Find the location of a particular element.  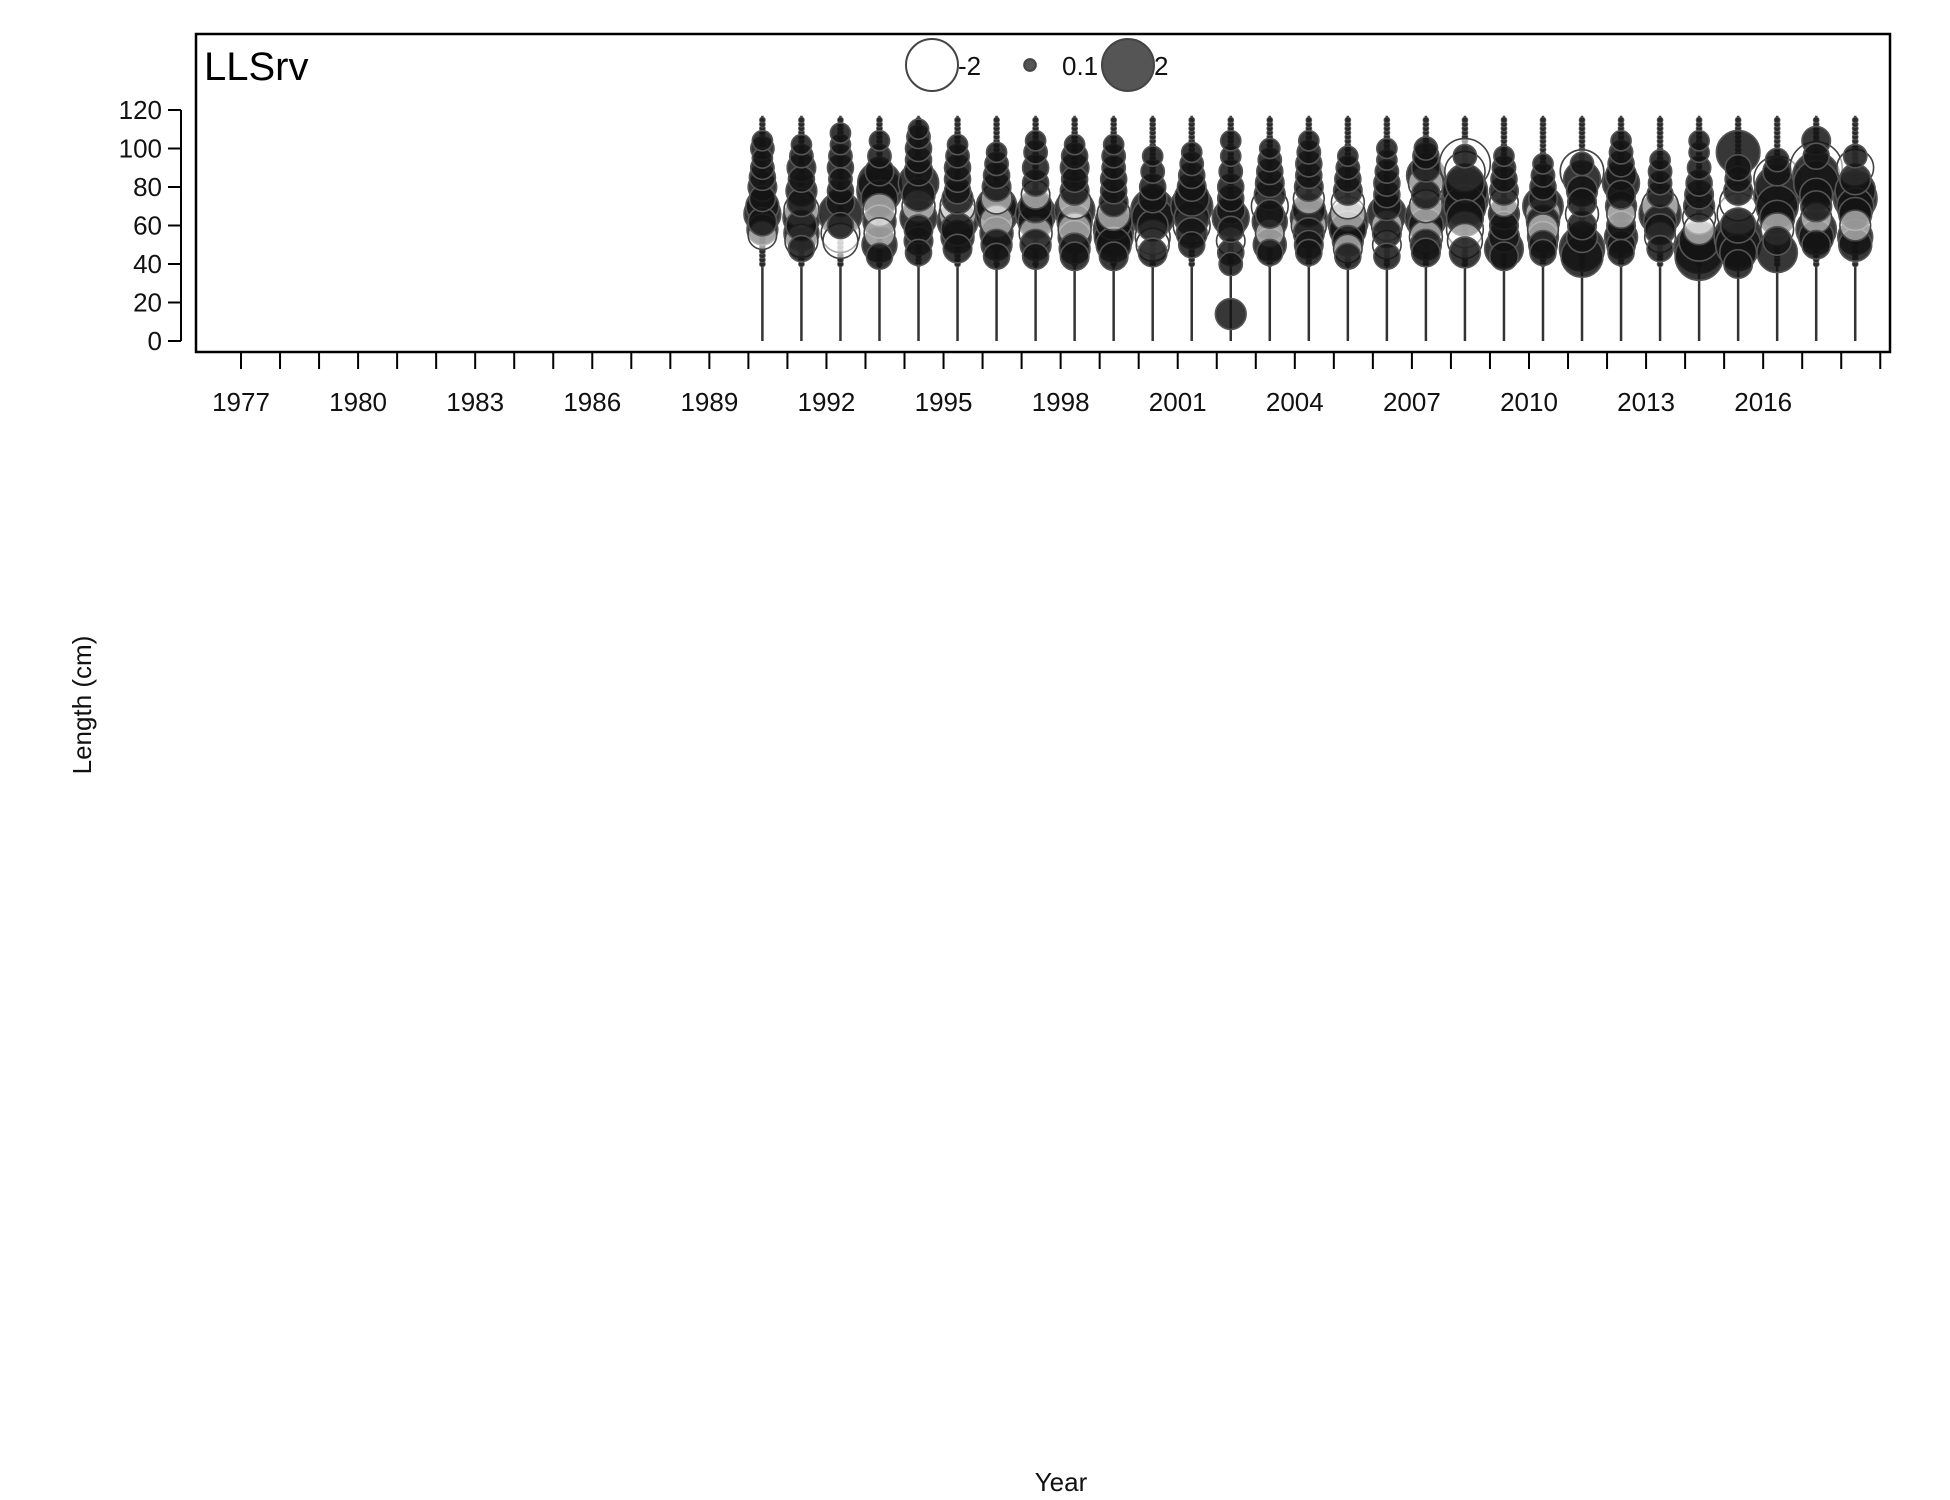

legend-label: -2 is located at coordinates (969, 66).